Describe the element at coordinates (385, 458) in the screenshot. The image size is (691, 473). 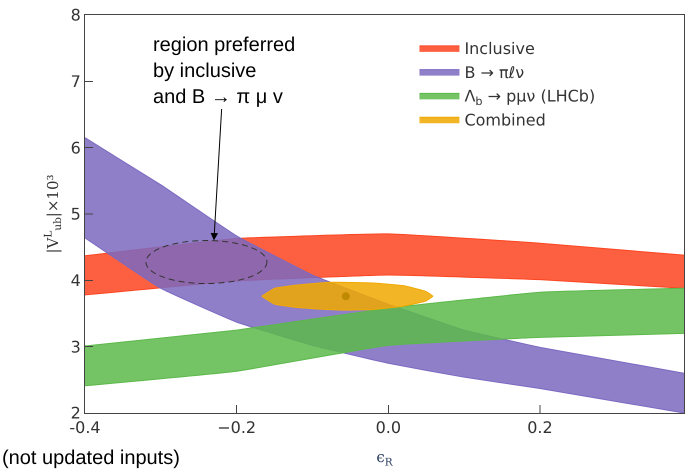
I see `x-axis-title: ϵ$_{R}$` at that location.